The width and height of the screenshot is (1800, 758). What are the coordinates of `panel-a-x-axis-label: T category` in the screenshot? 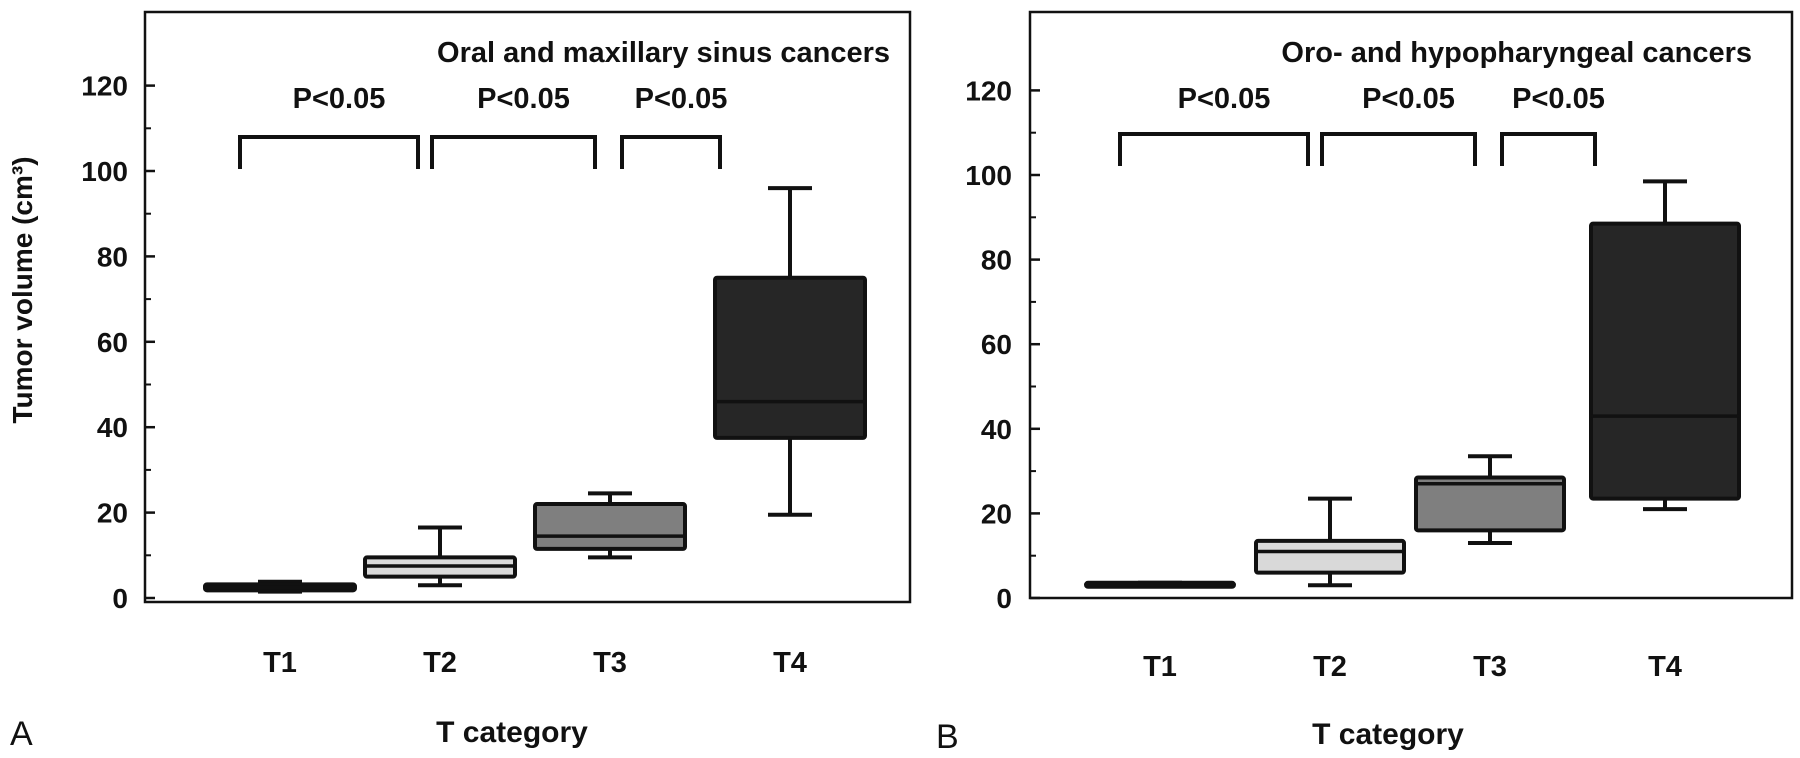 It's located at (512, 732).